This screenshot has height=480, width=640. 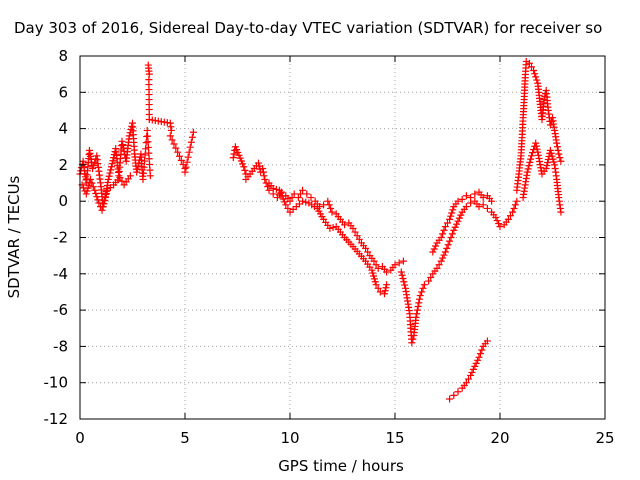 I want to click on y-axis-label: SDTVAR / TECUs, so click(x=14, y=236).